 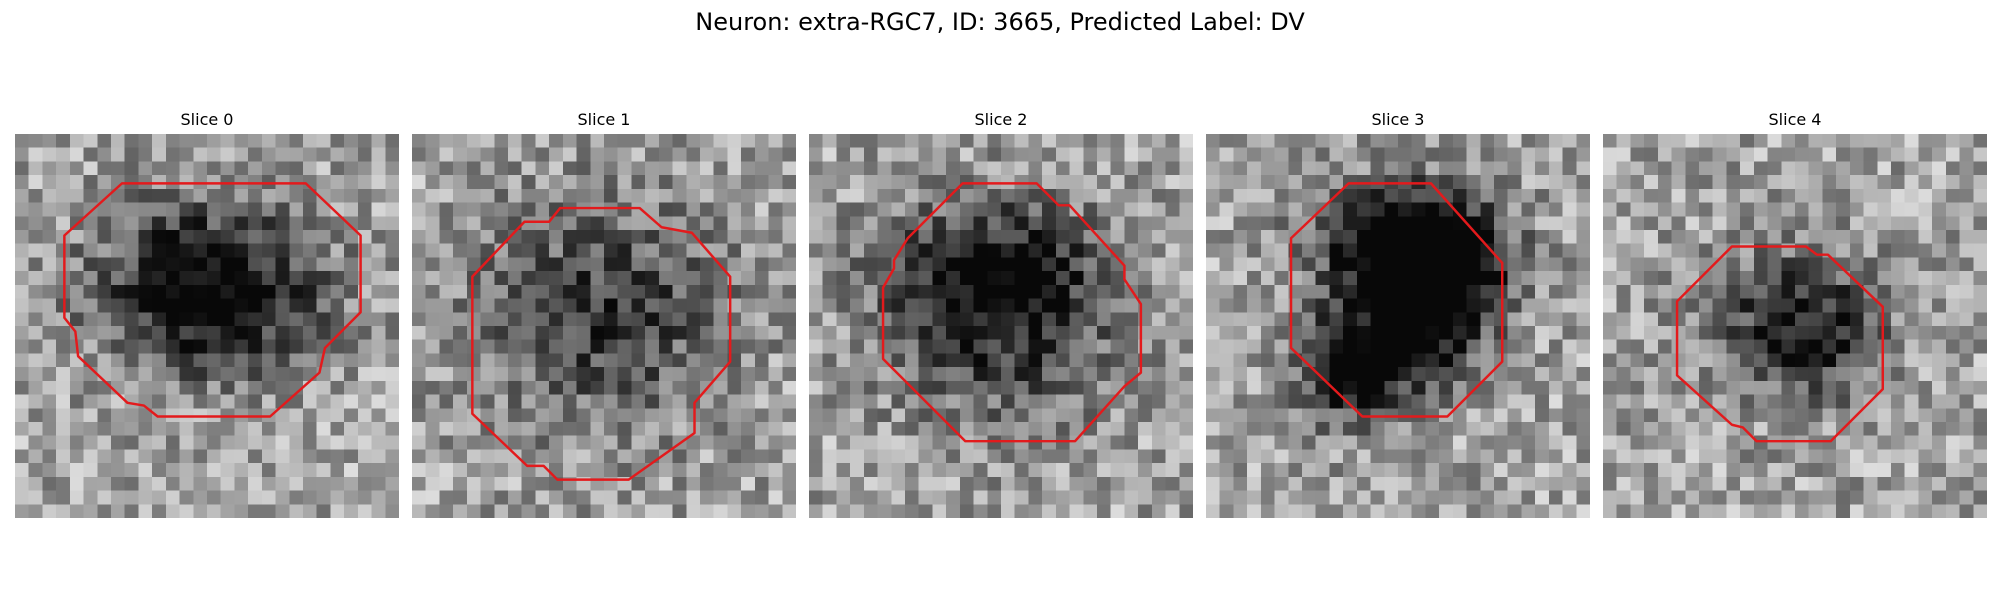 I want to click on slice-panel-0: Slice 0, so click(x=207, y=313).